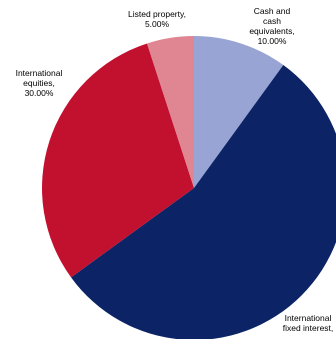  What do you see at coordinates (272, 41) in the screenshot?
I see `slice-label-line: 10.00%` at bounding box center [272, 41].